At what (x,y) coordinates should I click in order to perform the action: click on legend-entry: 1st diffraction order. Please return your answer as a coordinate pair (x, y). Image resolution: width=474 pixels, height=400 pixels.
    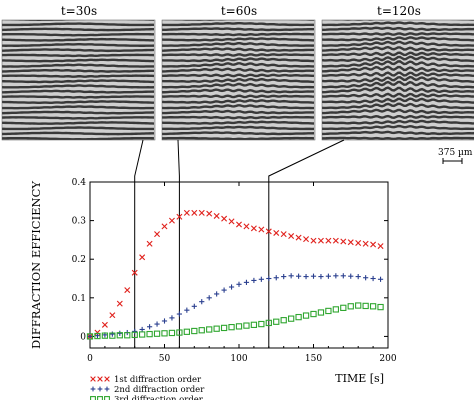
    Looking at the image, I should click on (146, 380).